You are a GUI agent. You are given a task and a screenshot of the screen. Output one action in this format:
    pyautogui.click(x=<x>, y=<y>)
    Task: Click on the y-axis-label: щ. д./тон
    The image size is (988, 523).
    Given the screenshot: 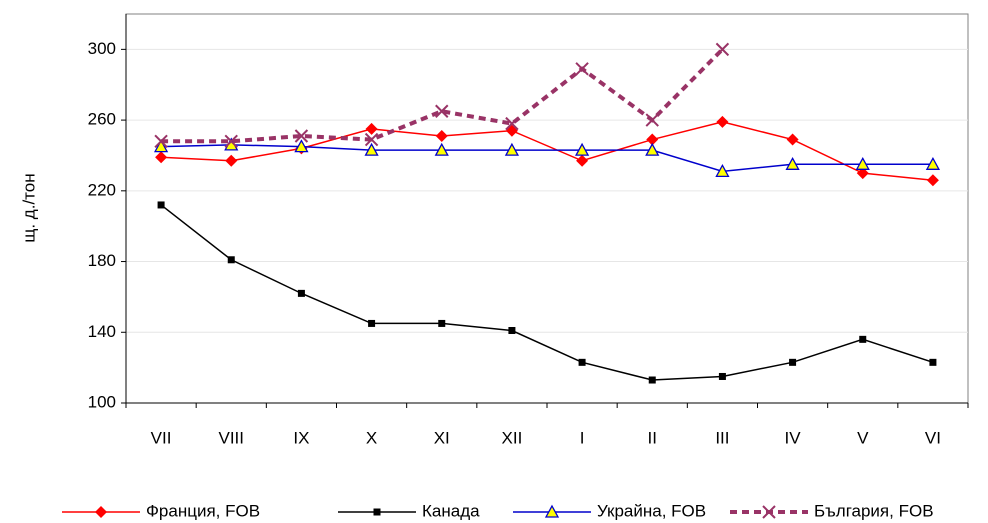 What is the action you would take?
    pyautogui.click(x=28, y=207)
    